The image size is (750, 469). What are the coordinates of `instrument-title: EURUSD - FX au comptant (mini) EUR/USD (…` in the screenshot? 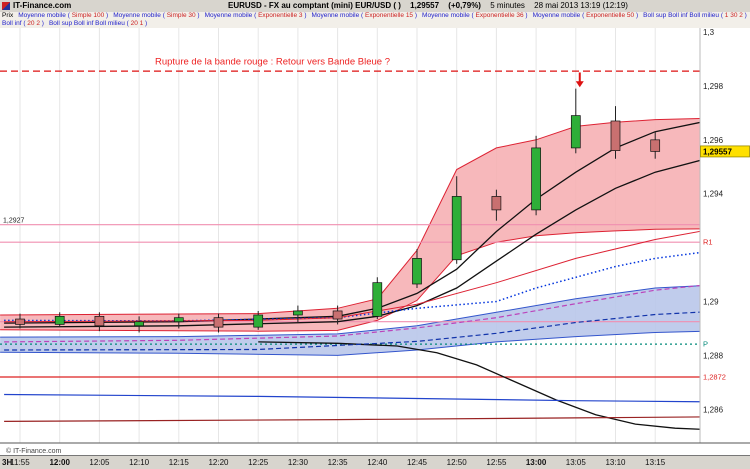 It's located at (314, 5).